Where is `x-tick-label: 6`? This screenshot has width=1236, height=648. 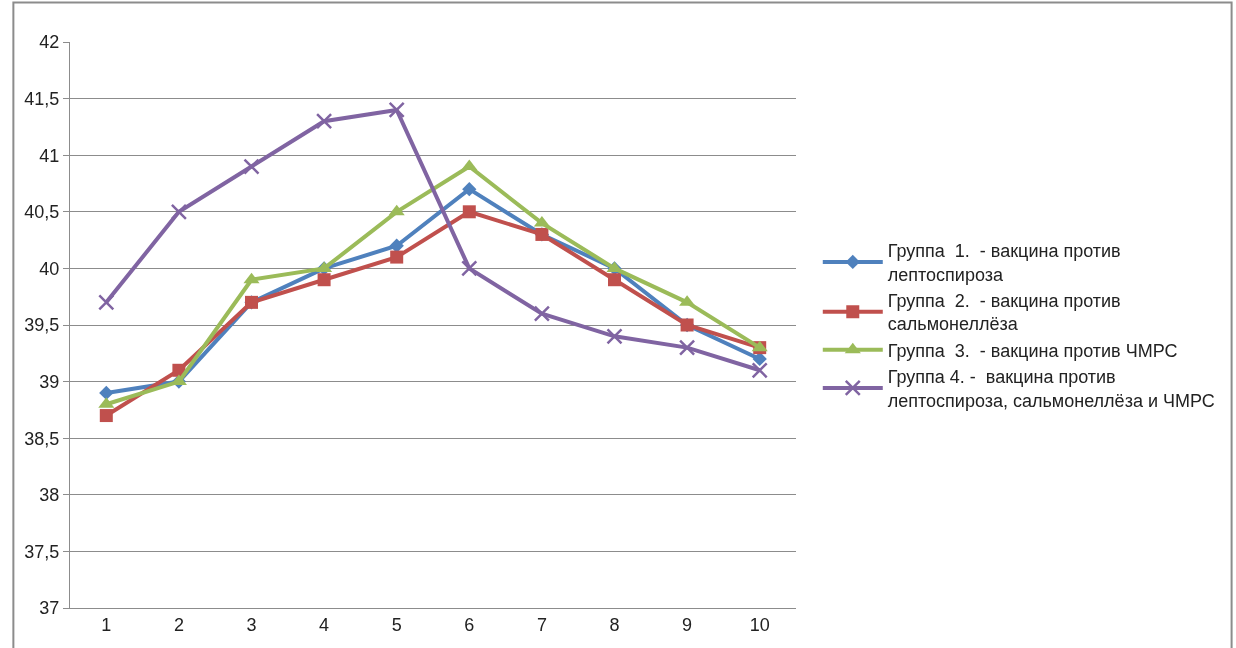
x-tick-label: 6 is located at coordinates (469, 624).